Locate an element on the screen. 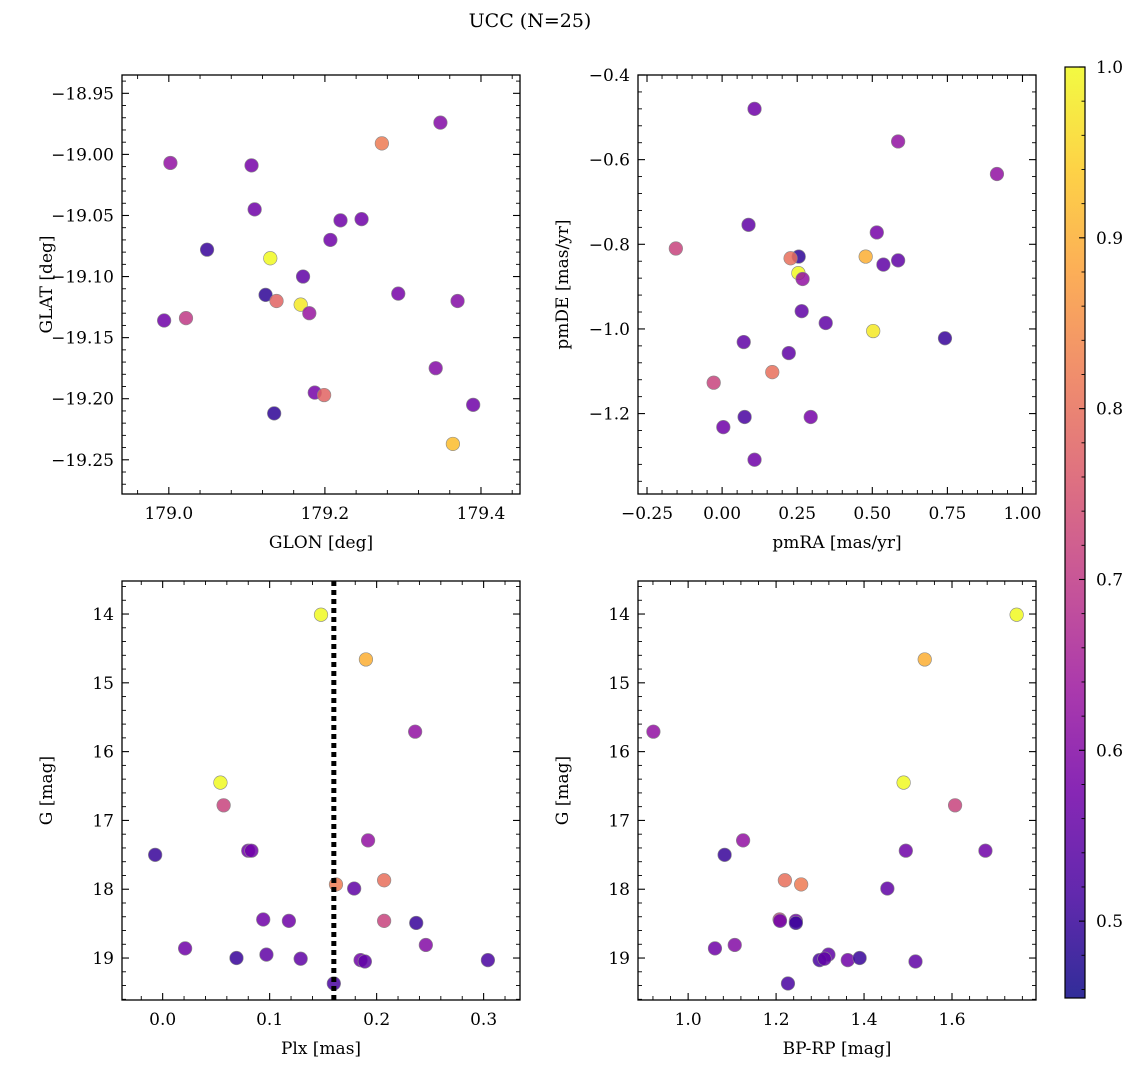 Image resolution: width=1136 pixels, height=1071 pixels. x-tick-label: 0.50 is located at coordinates (872, 514).